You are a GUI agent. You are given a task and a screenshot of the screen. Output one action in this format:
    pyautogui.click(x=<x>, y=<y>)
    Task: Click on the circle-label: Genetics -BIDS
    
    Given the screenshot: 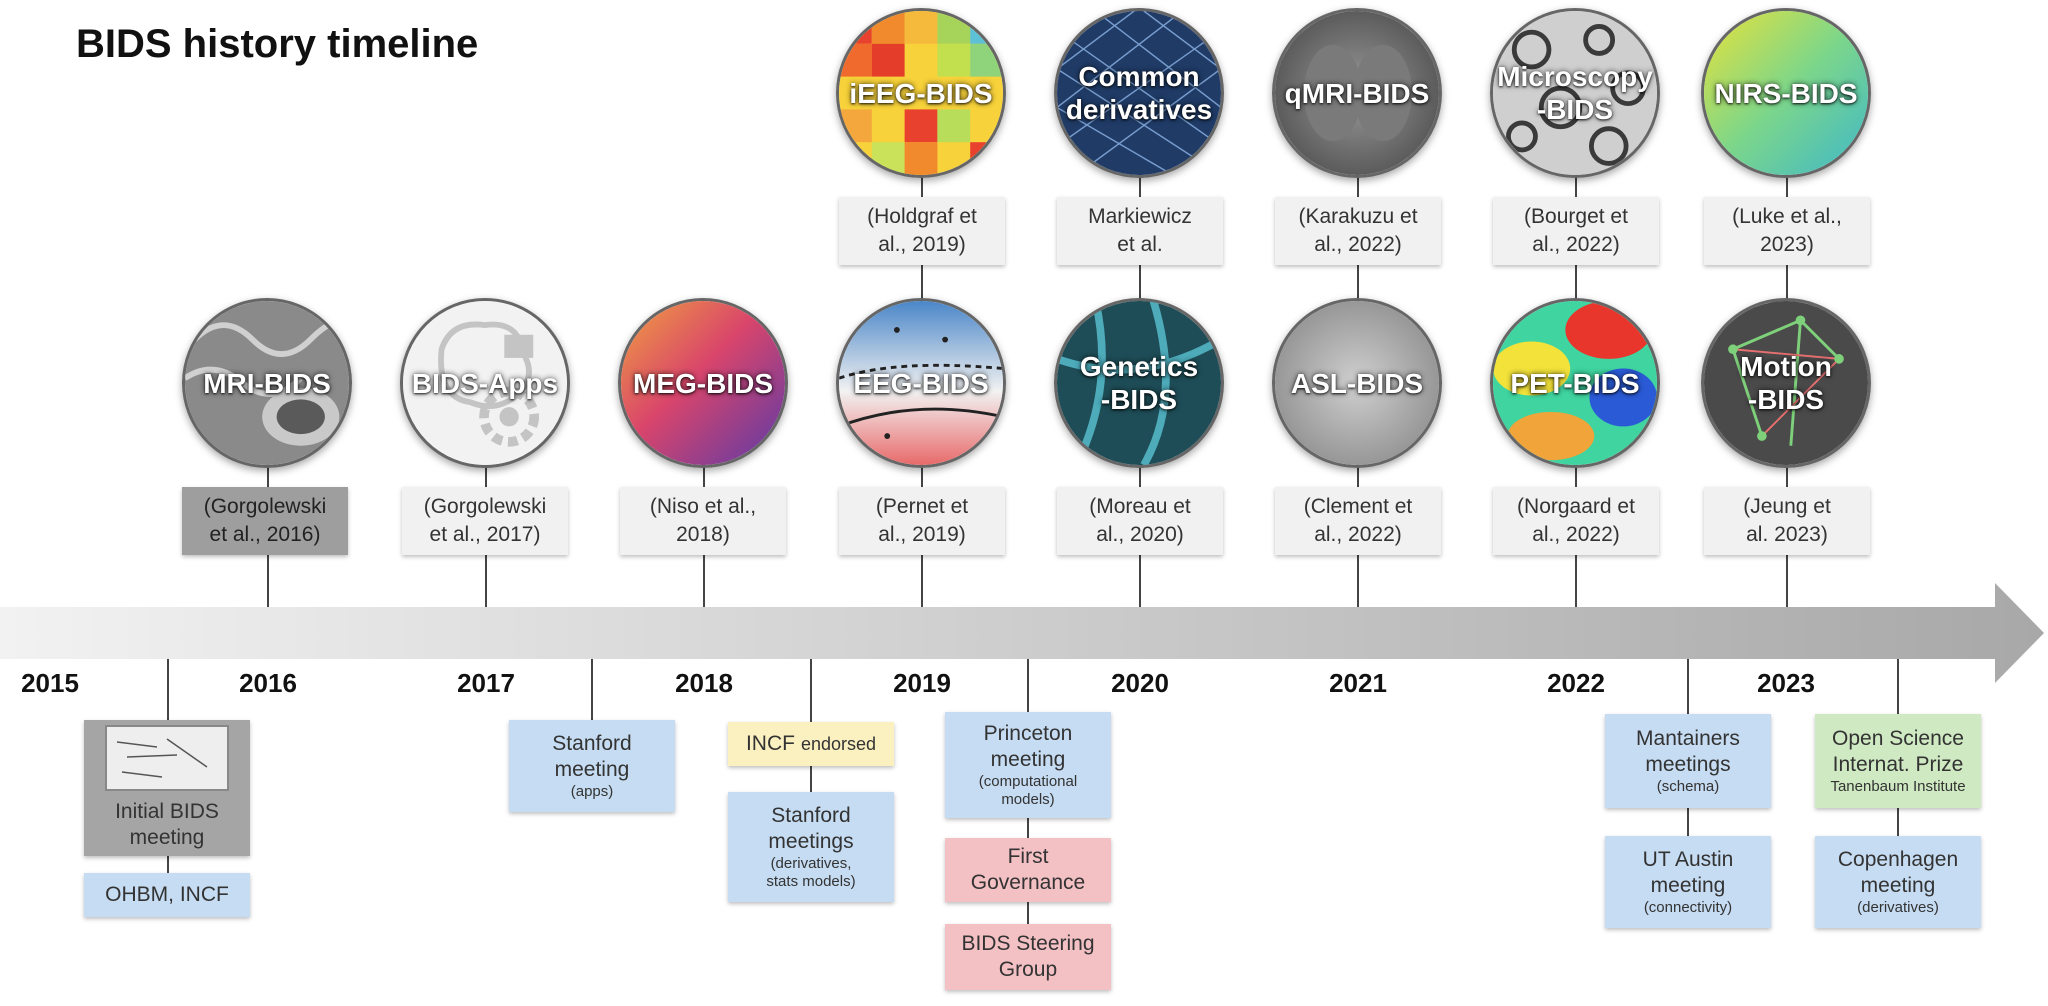 What is the action you would take?
    pyautogui.click(x=1139, y=383)
    